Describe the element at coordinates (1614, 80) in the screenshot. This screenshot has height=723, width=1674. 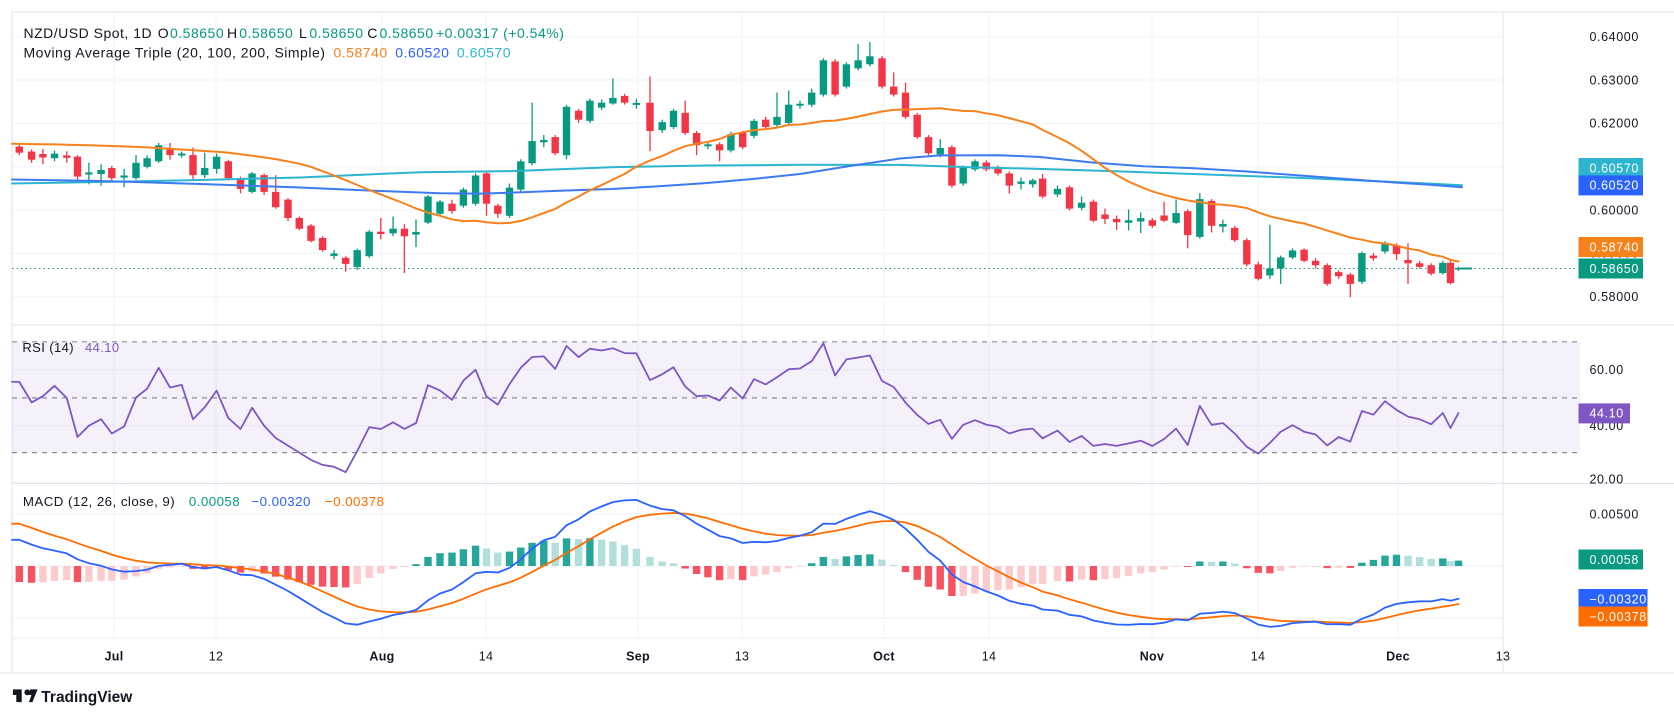
I see `svg-text: 0.63000` at that location.